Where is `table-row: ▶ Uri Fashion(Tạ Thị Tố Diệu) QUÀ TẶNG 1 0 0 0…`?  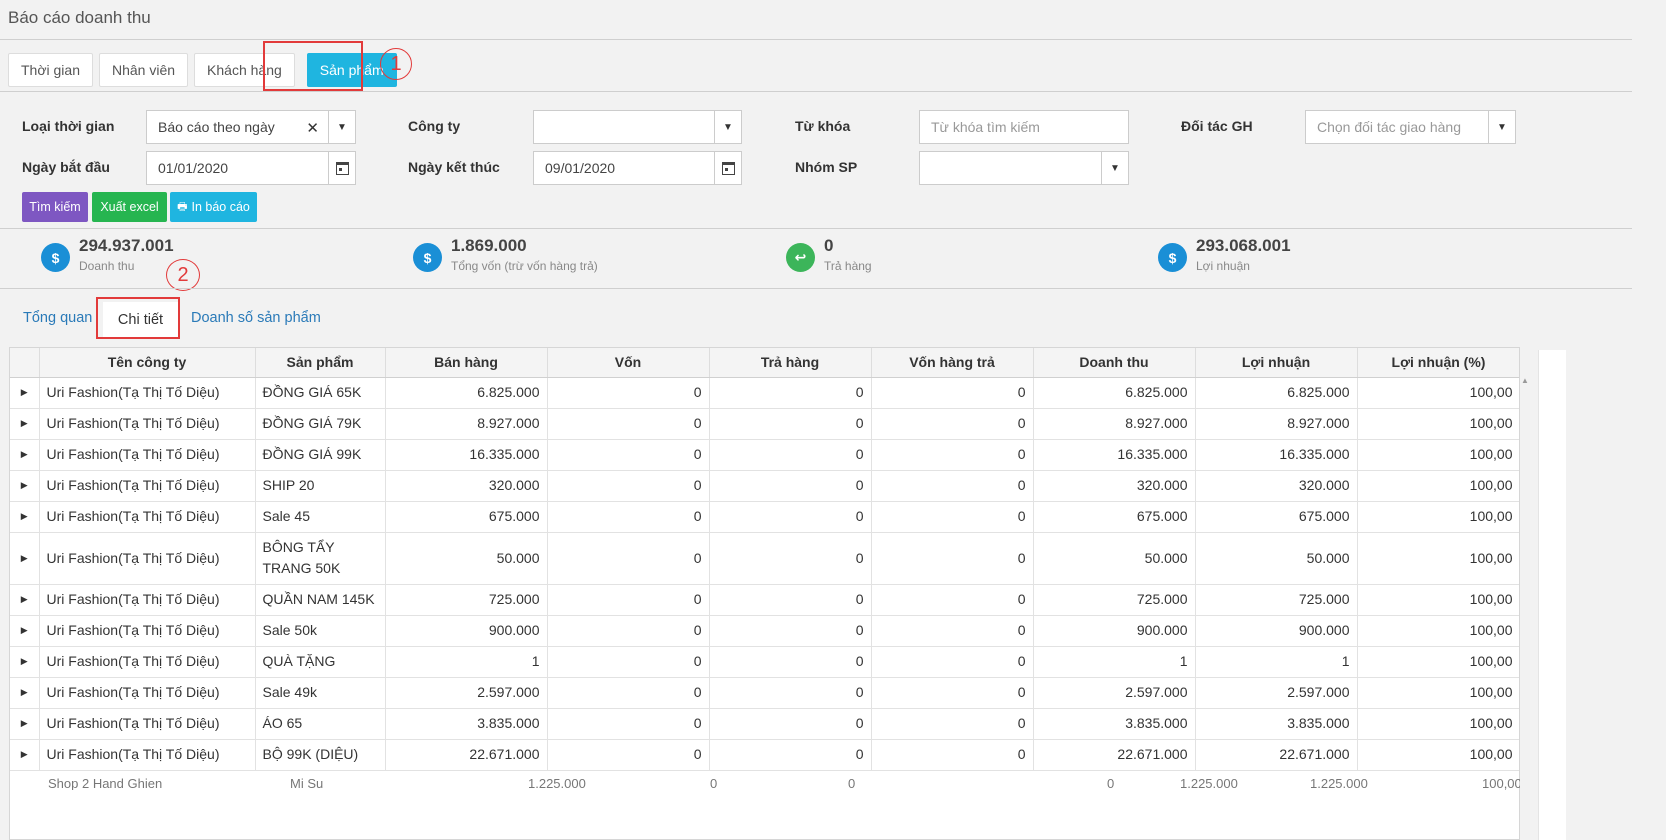 table-row: ▶ Uri Fashion(Tạ Thị Tố Diệu) QUÀ TẶNG 1 0 0 0… is located at coordinates (764, 662).